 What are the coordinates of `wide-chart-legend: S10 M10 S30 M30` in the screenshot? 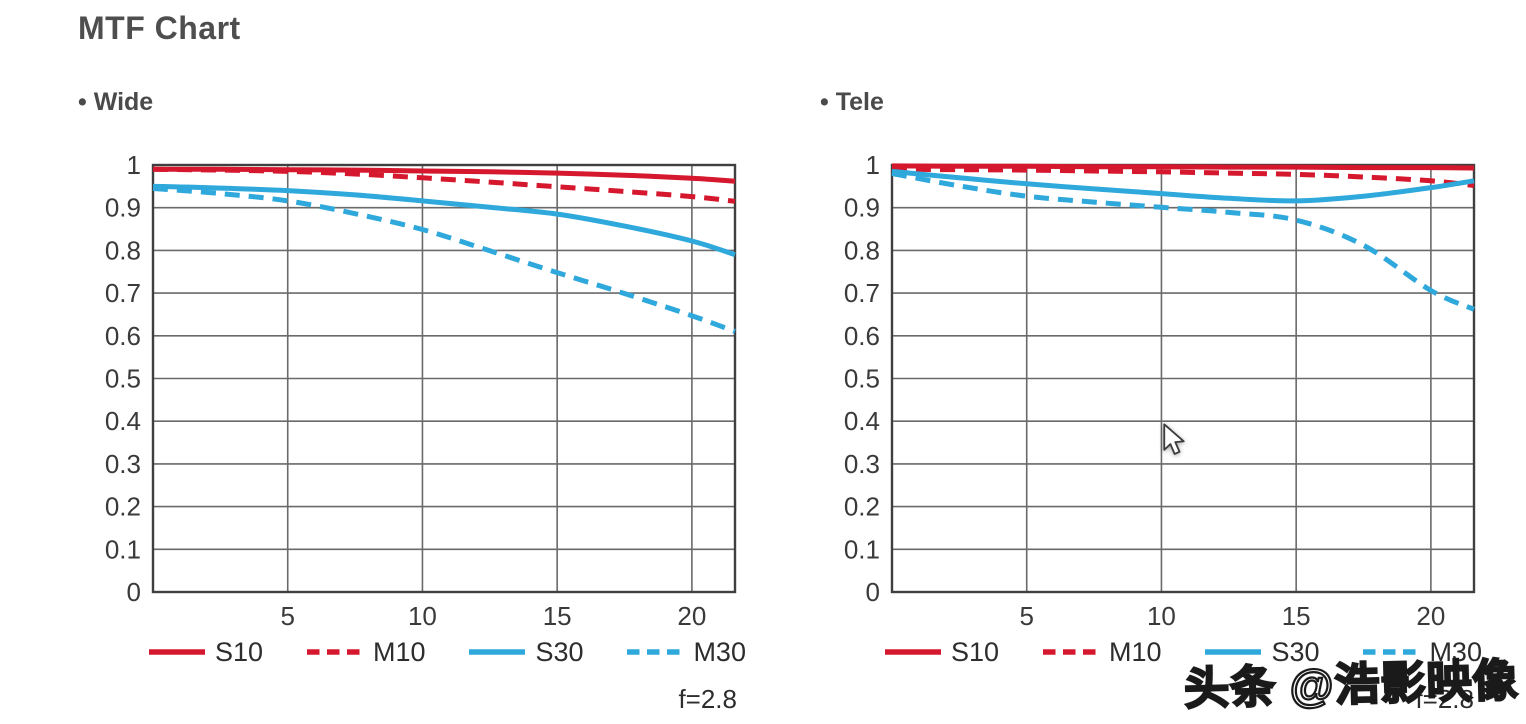 It's located at (447, 652).